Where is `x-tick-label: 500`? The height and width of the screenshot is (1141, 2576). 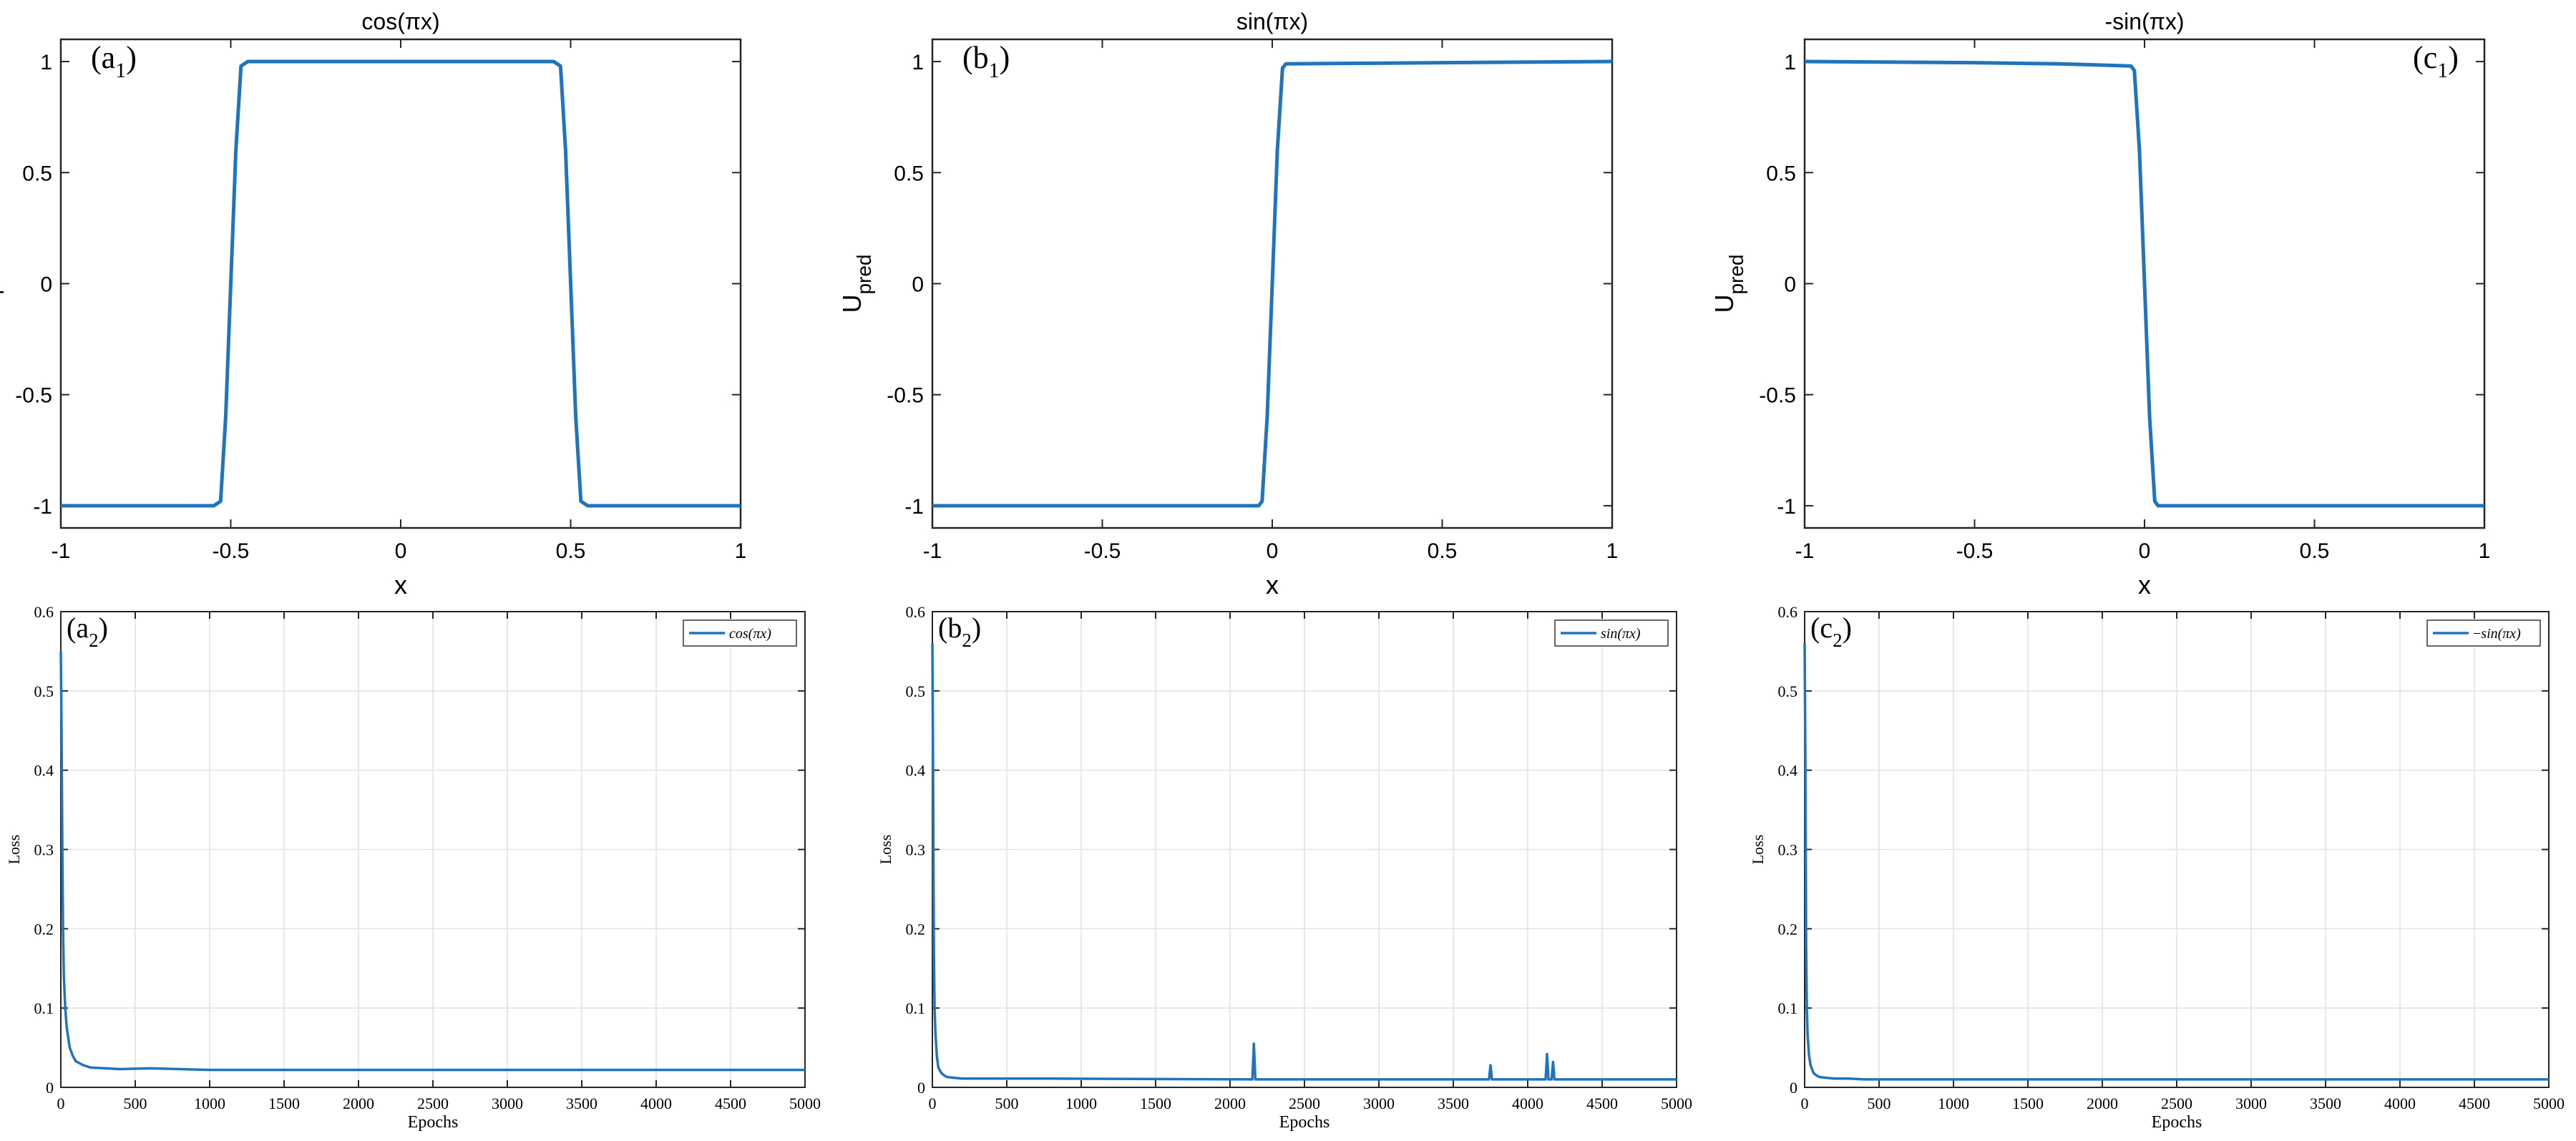
x-tick-label: 500 is located at coordinates (1879, 1103).